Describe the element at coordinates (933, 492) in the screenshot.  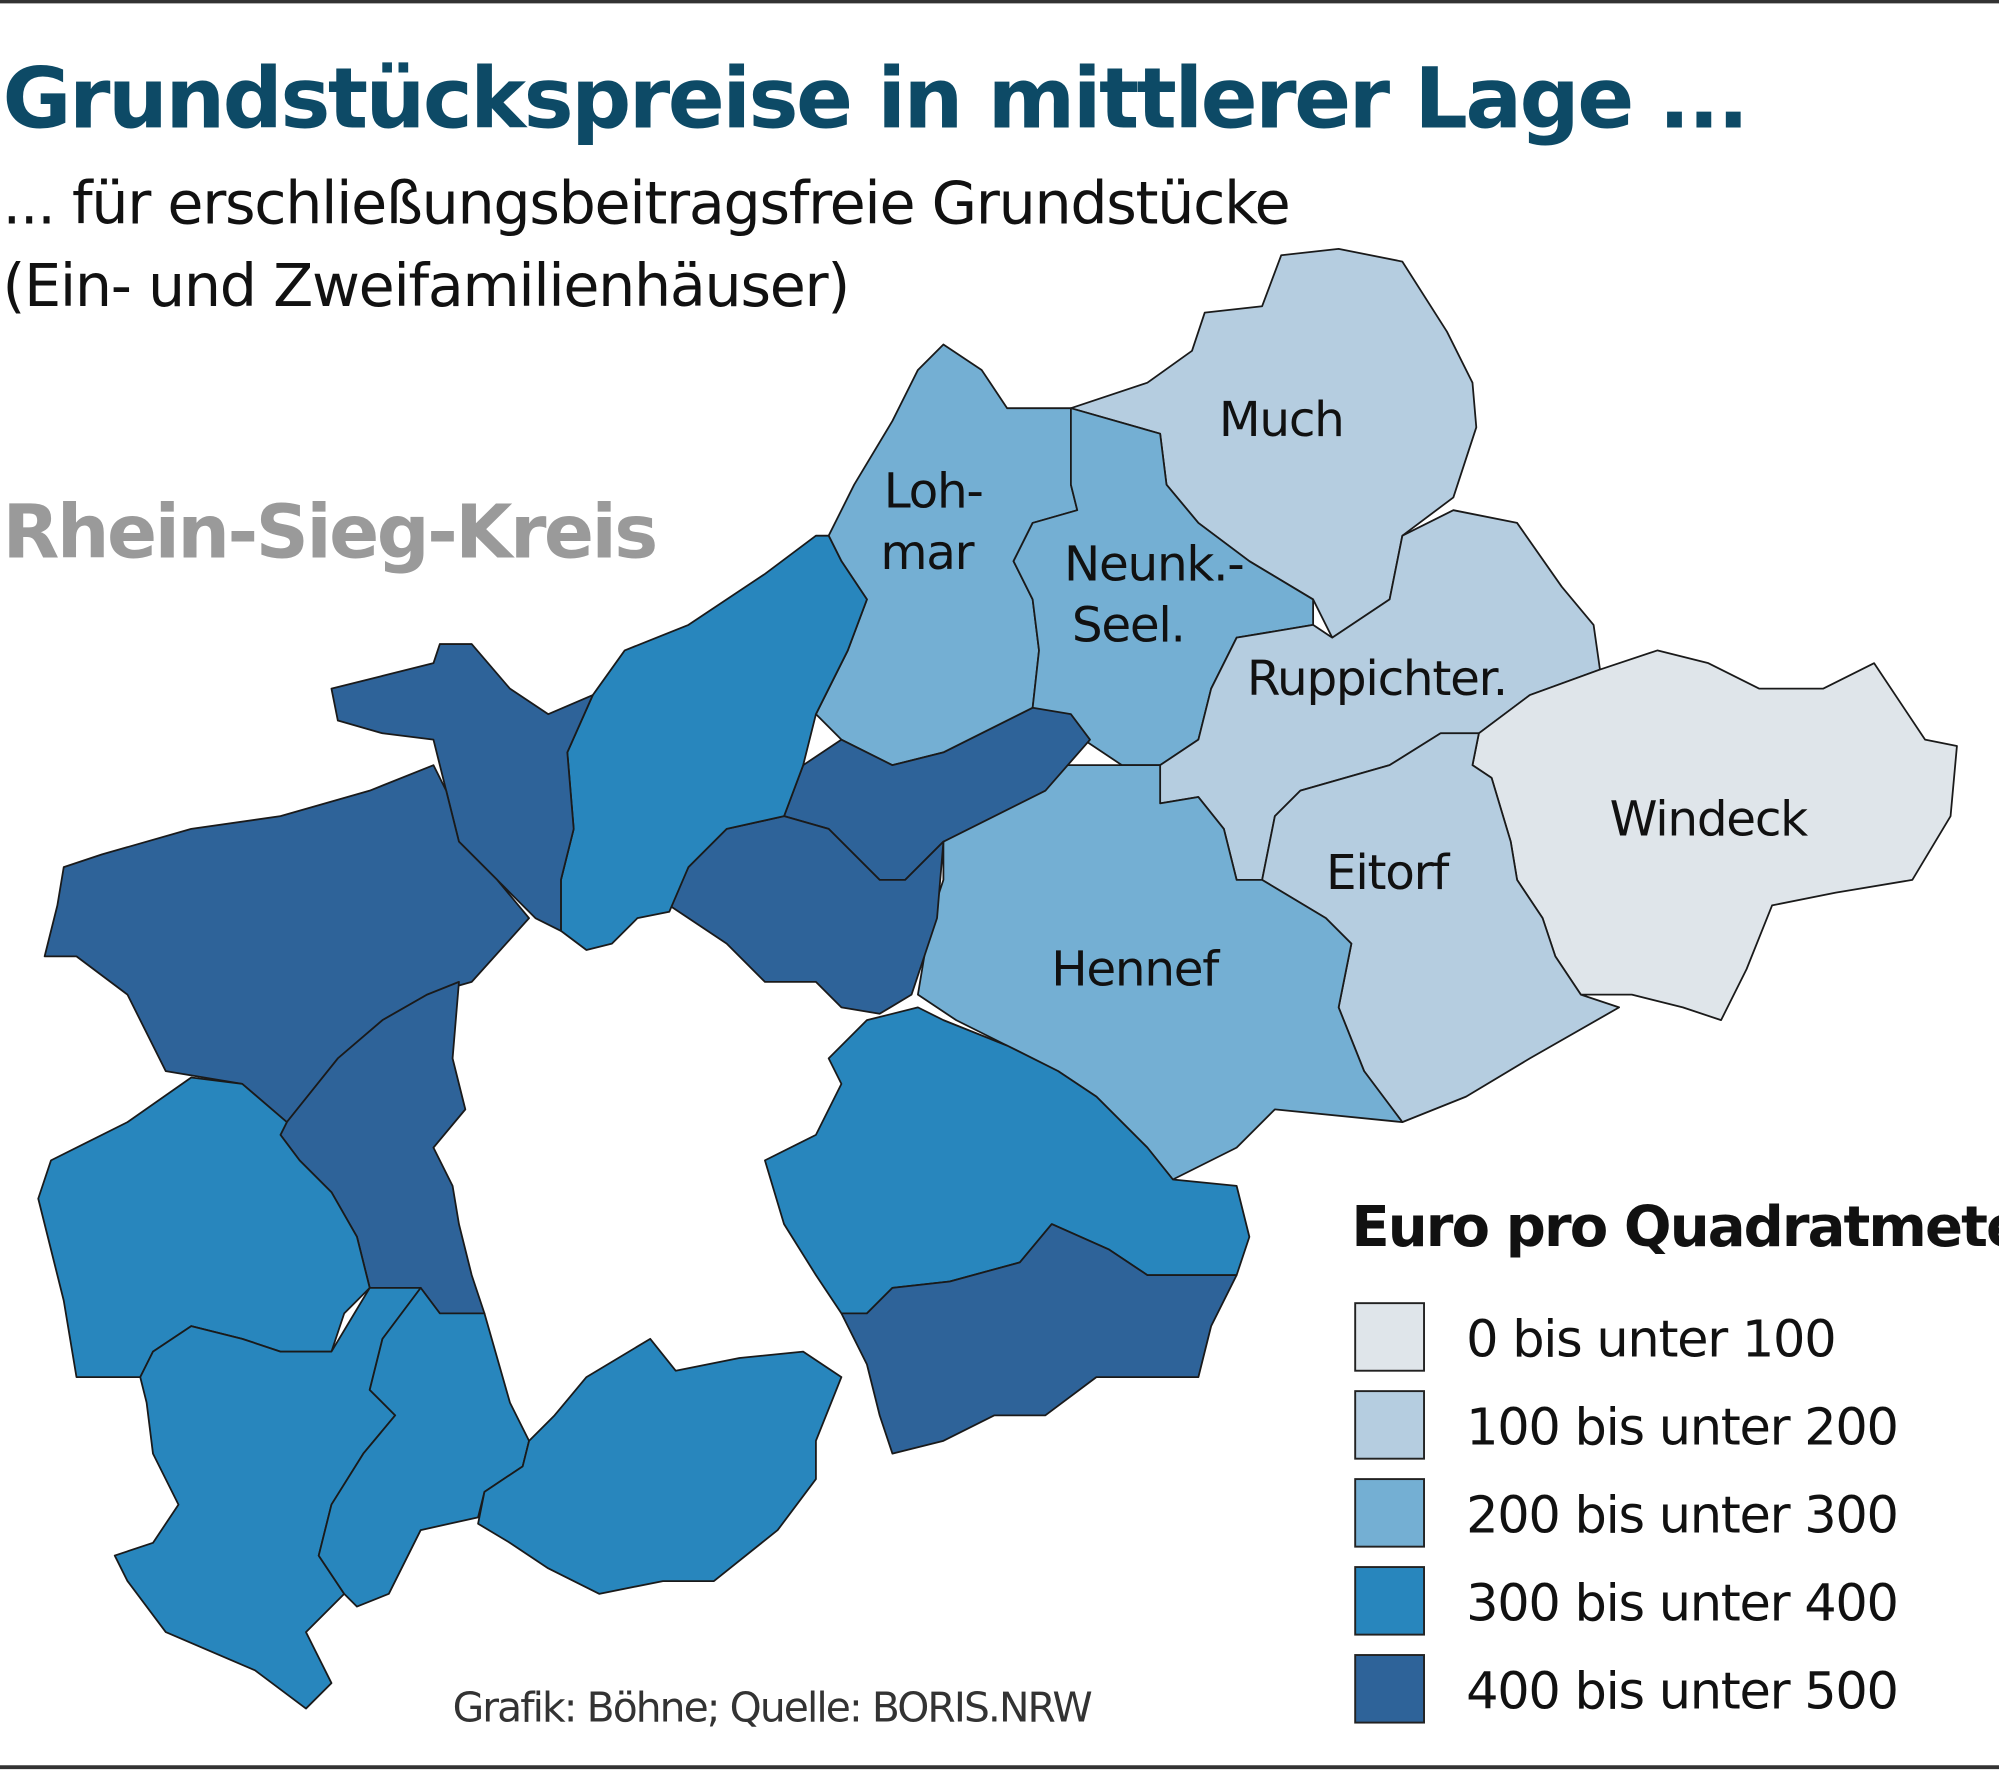
I see `municipality-label: Loh-` at that location.